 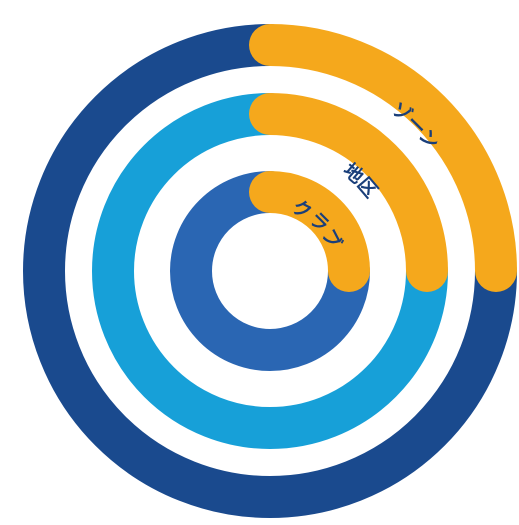 I want to click on ring-middle-segment-accent, so click(x=348, y=192).